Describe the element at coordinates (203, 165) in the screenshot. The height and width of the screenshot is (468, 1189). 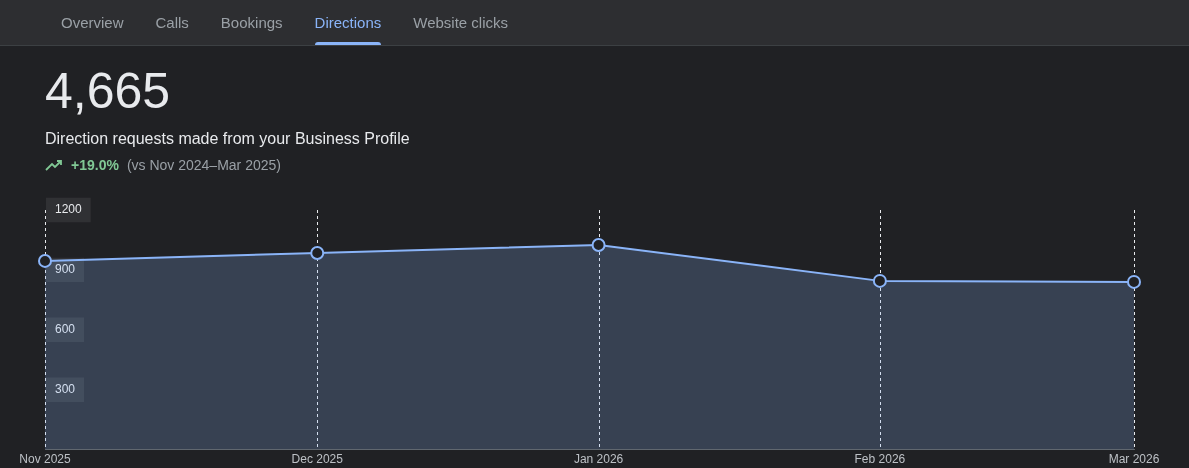
I see `text: (vs Nov 2024–Mar 2025)` at that location.